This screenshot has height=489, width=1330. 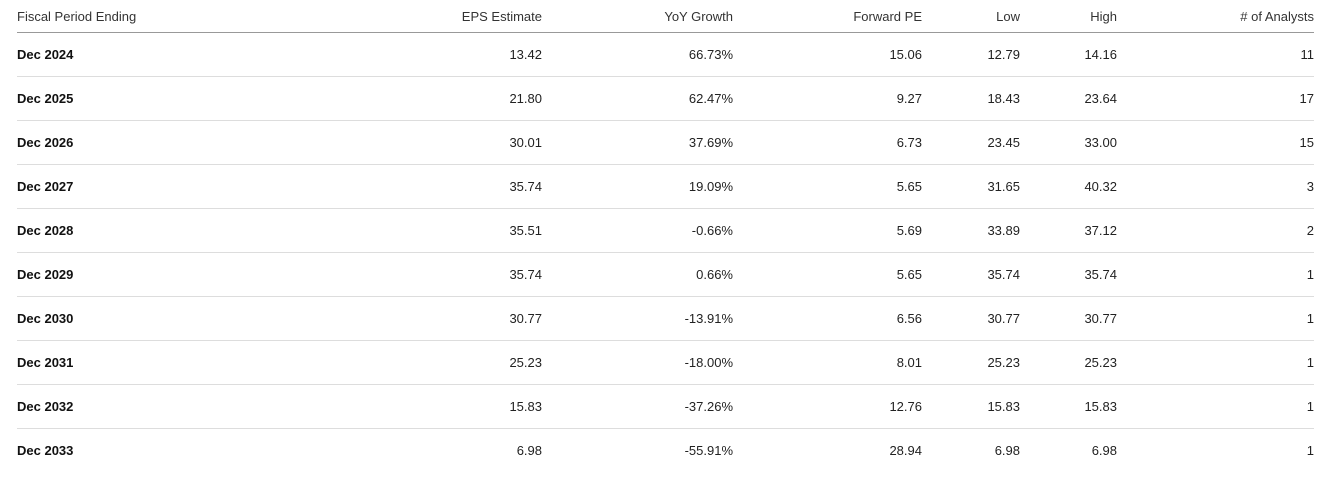 I want to click on value-cell: 12.79, so click(x=971, y=54).